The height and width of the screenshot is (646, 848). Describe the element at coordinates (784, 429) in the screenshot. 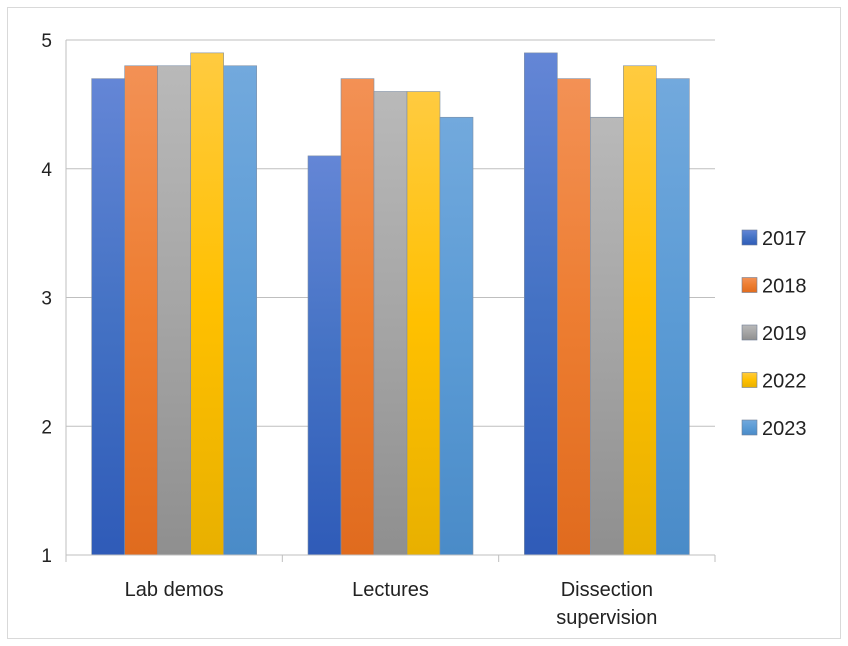

I see `legend-label-2023: 2023` at that location.